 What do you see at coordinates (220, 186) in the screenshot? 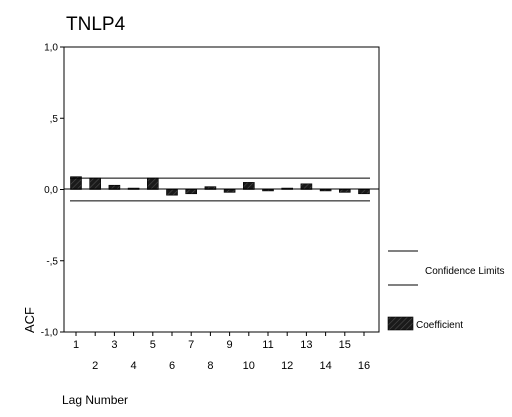
I see `bar-series-coefficient` at bounding box center [220, 186].